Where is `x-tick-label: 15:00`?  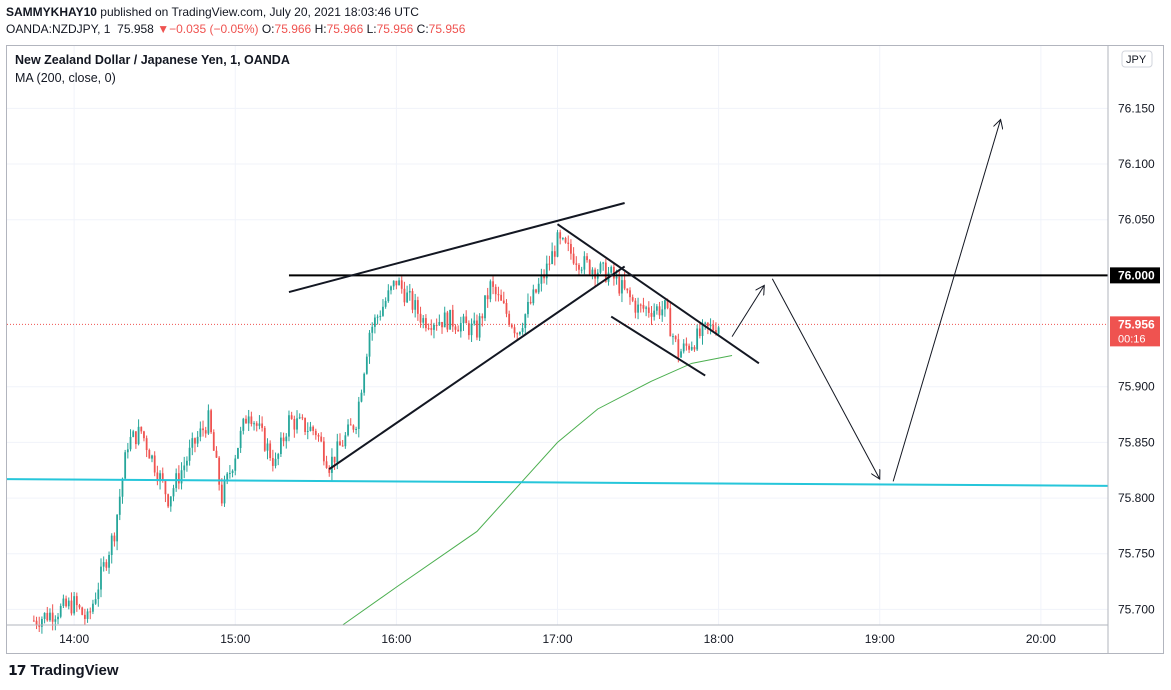 x-tick-label: 15:00 is located at coordinates (235, 639).